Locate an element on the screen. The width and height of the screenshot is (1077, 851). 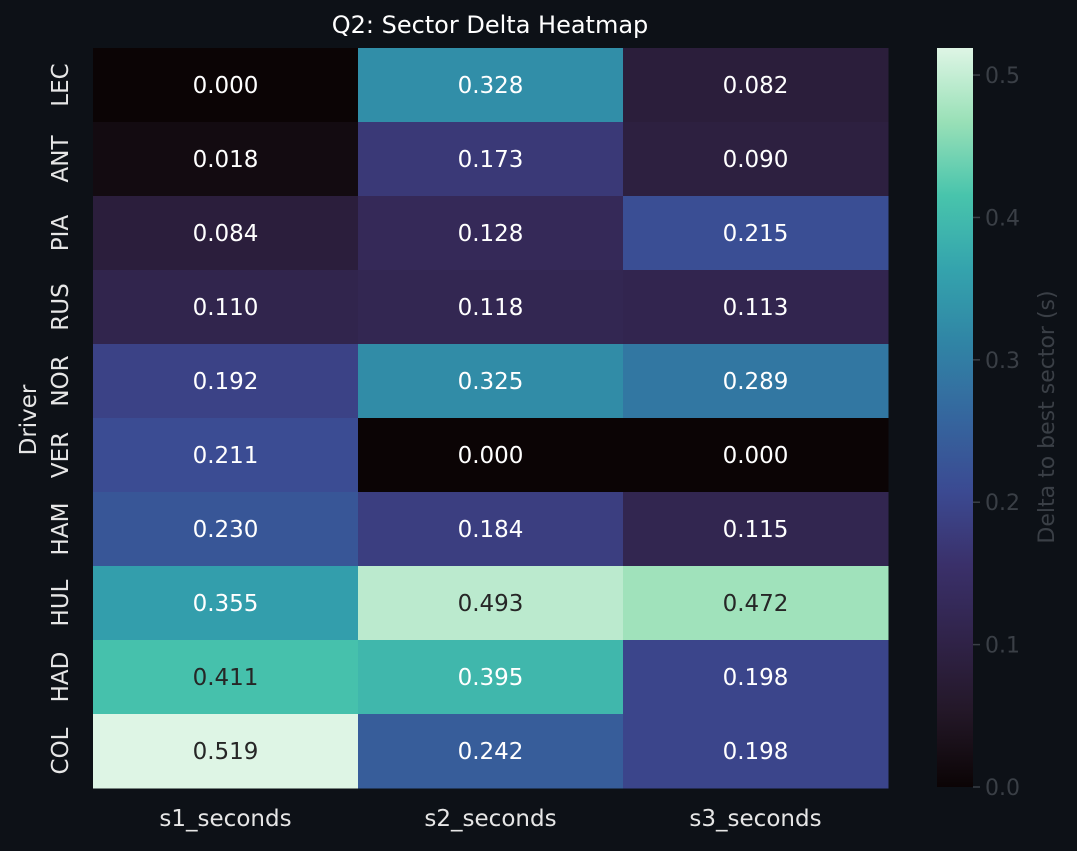
cell-value-label: 0.128 is located at coordinates (491, 234).